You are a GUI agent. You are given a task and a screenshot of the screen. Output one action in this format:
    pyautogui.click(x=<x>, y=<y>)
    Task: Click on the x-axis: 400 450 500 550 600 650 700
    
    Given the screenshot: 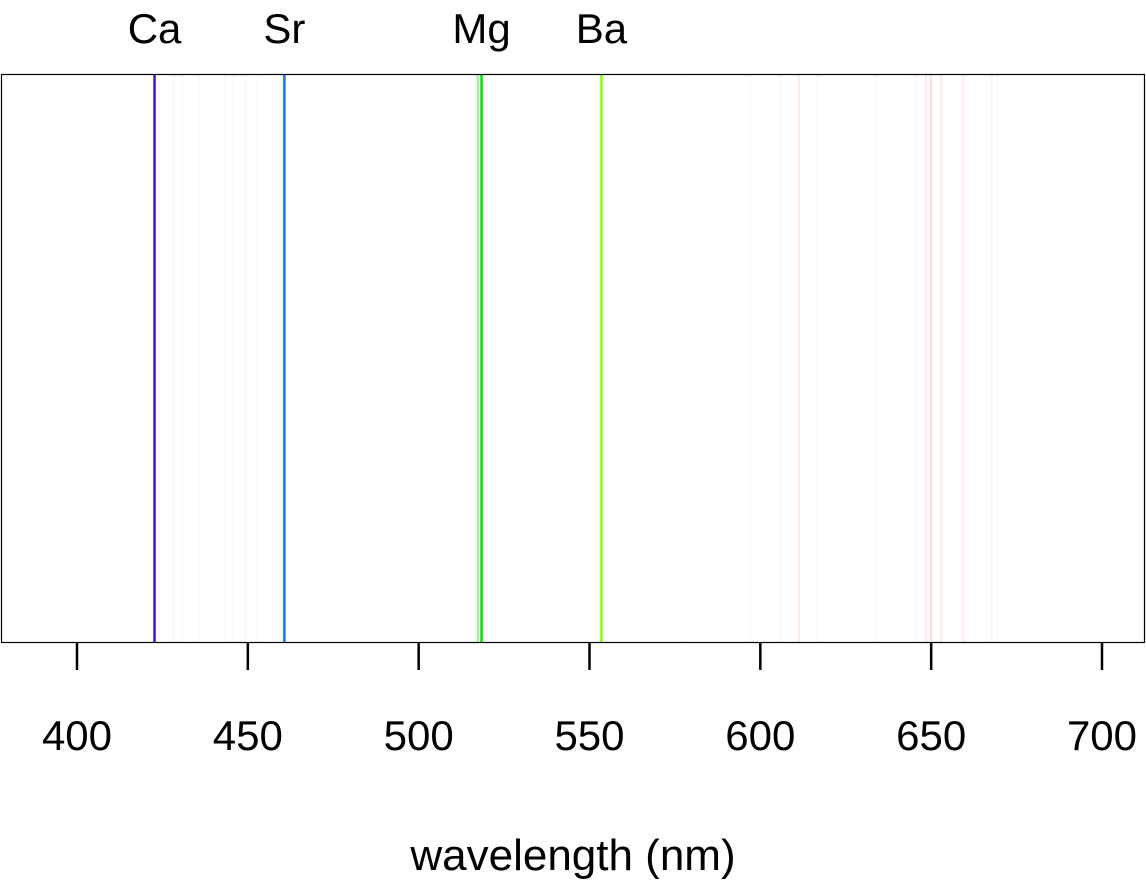 What is the action you would take?
    pyautogui.click(x=589, y=700)
    